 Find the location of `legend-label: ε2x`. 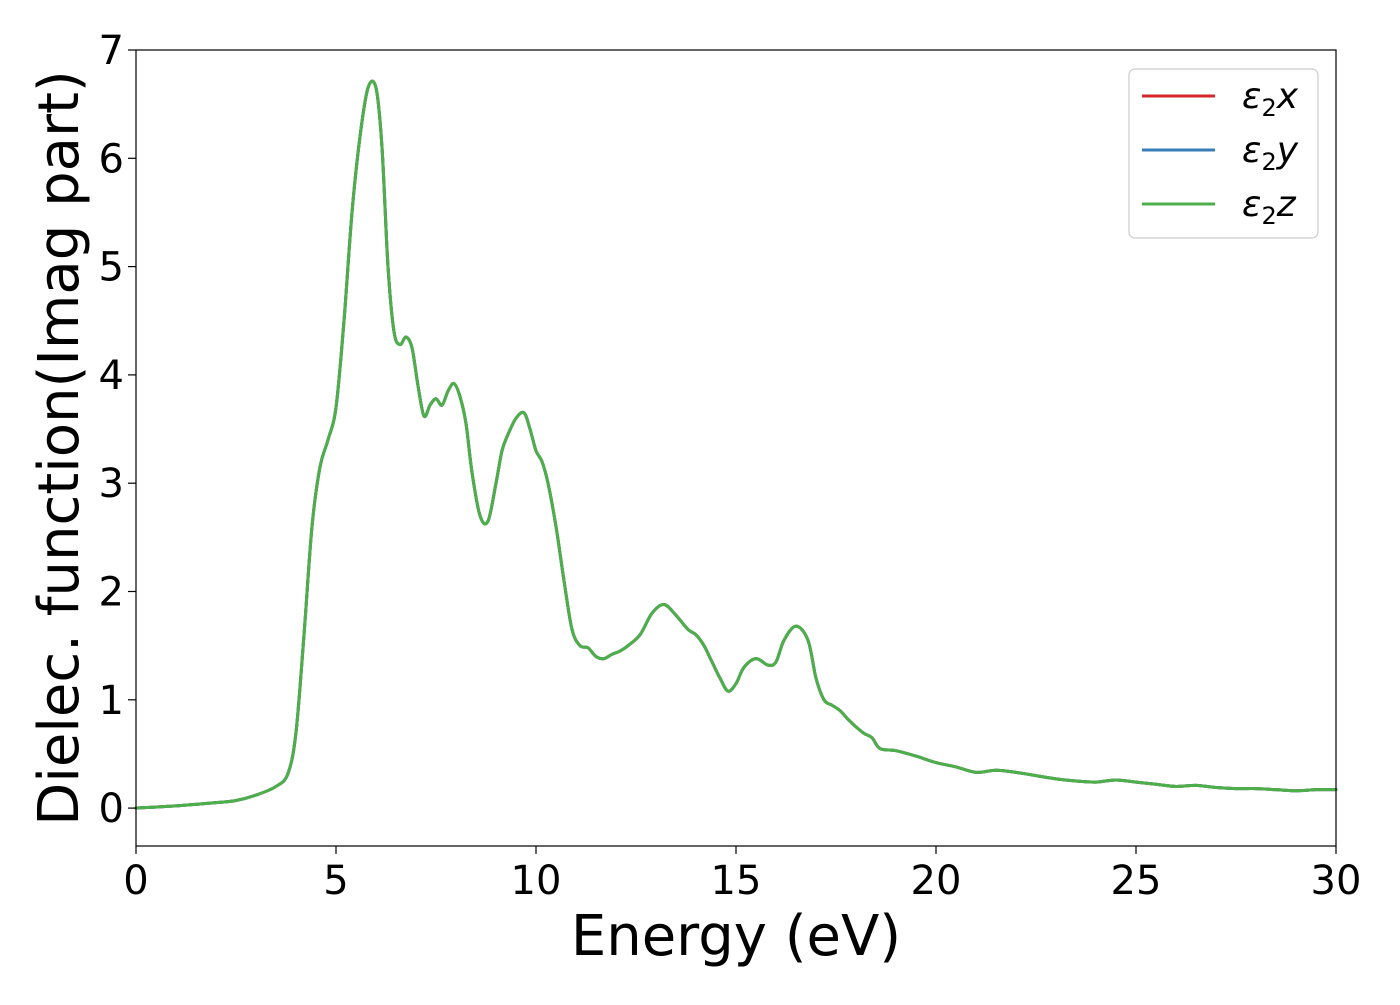

legend-label: ε2x is located at coordinates (1270, 99).